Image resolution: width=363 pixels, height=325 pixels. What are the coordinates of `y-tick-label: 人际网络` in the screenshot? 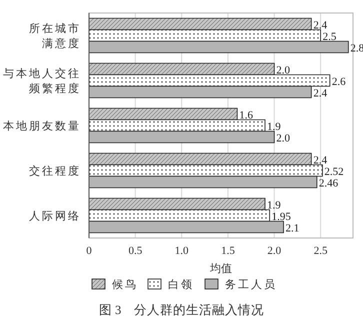 It's located at (55, 216).